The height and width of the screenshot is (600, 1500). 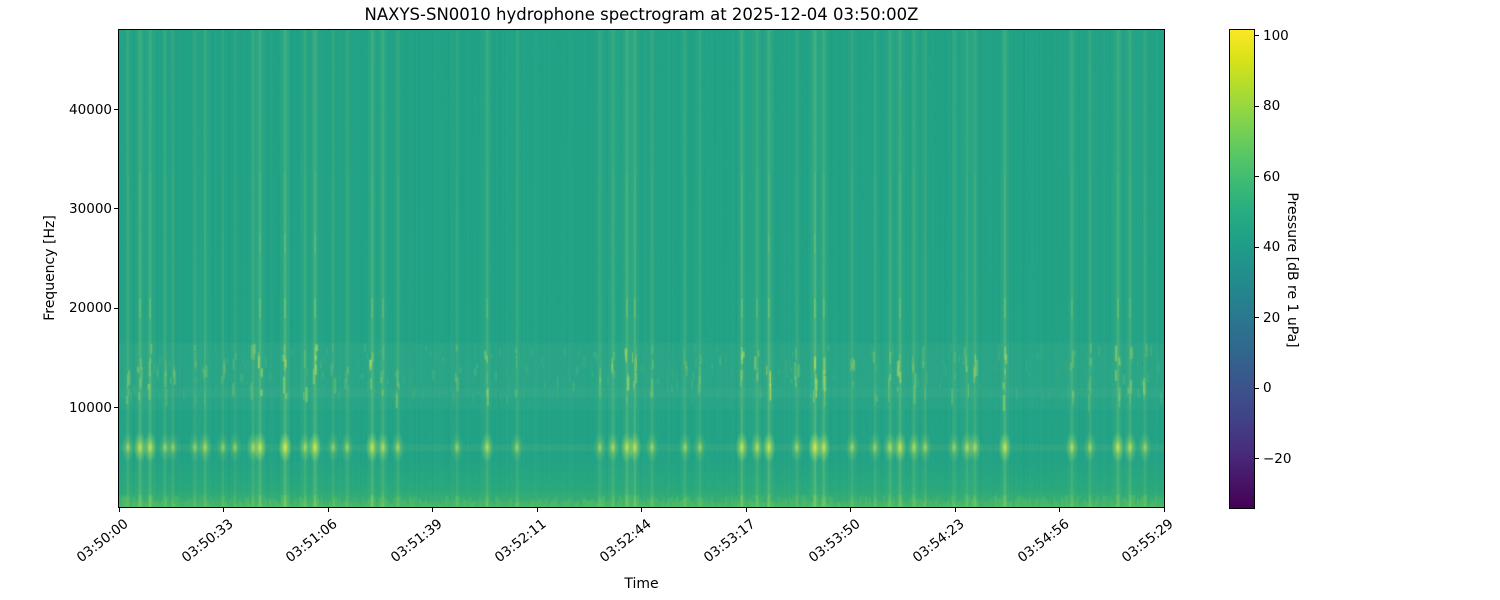 What do you see at coordinates (90, 208) in the screenshot?
I see `y-tick-label: 30000` at bounding box center [90, 208].